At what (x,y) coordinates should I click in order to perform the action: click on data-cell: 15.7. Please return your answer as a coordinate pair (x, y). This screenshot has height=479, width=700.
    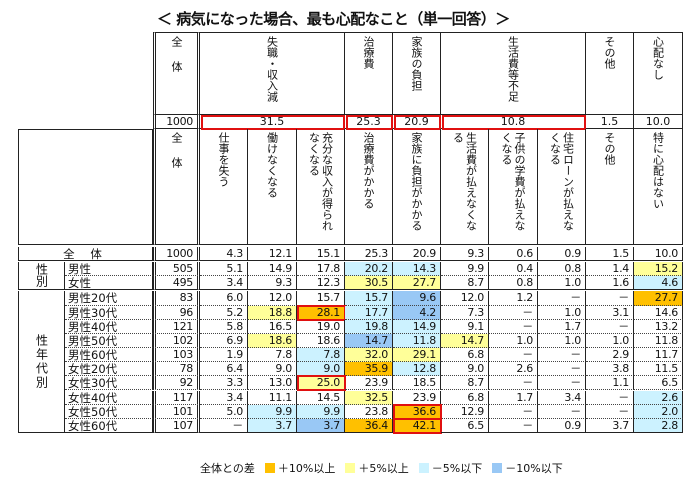
    Looking at the image, I should click on (369, 298).